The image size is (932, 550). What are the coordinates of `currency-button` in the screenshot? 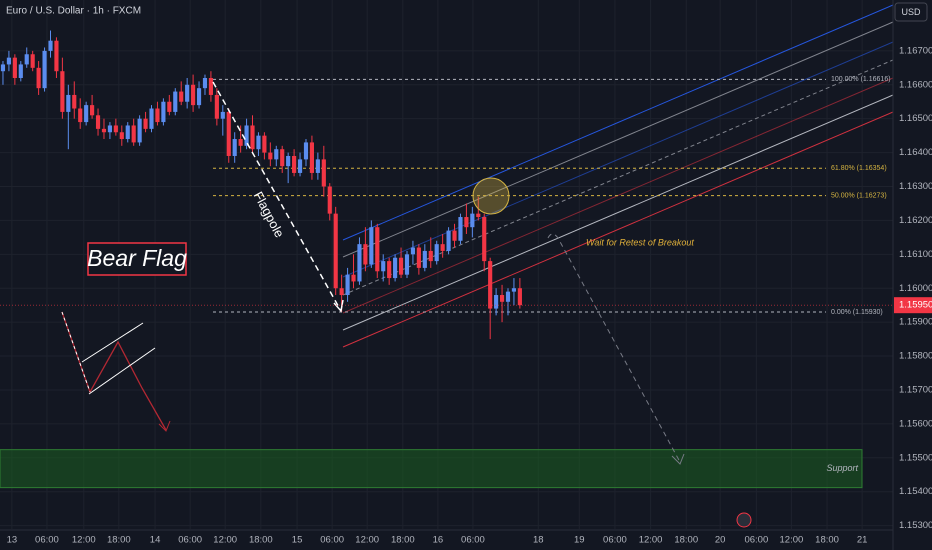 It's located at (911, 12).